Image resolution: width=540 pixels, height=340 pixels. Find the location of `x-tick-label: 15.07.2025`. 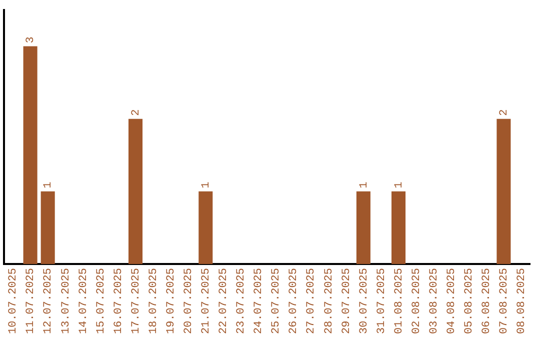

x-tick-label: 15.07.2025 is located at coordinates (101, 301).